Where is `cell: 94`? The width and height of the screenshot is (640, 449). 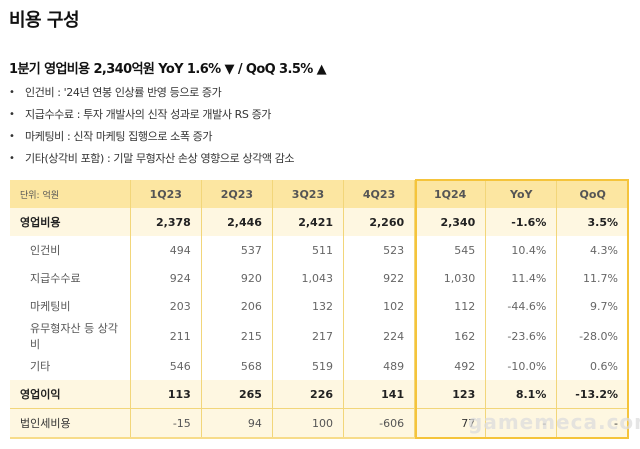
cell: 94 is located at coordinates (236, 423).